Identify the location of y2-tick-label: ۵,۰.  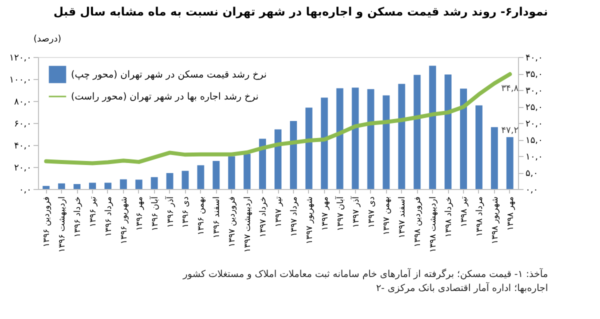
(532, 174).